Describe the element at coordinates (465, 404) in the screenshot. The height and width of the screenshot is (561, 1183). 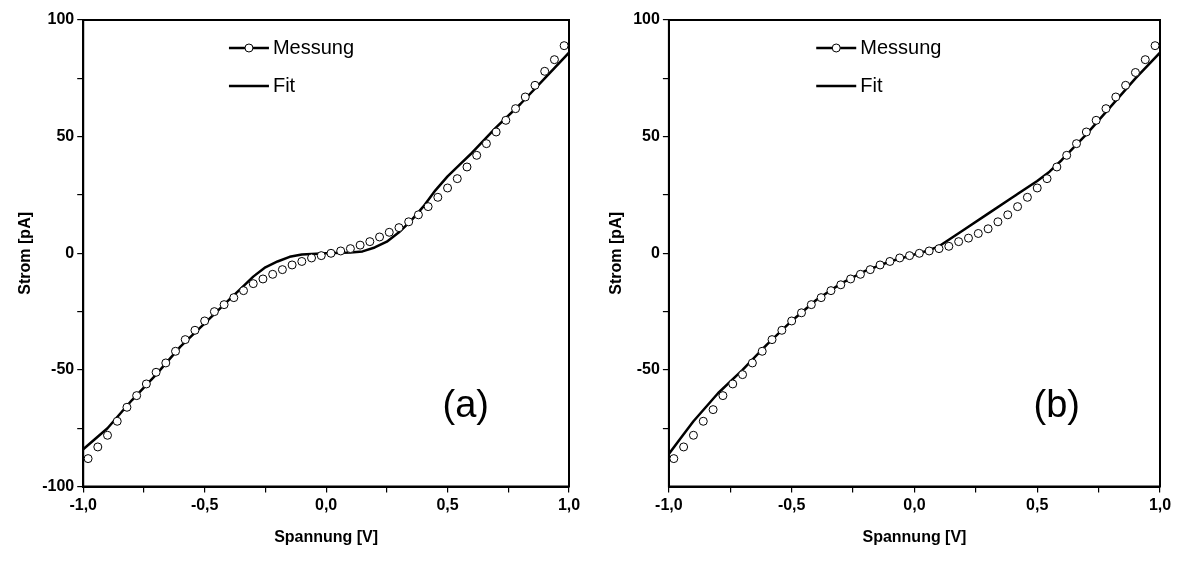
I see `annotation: (a)` at that location.